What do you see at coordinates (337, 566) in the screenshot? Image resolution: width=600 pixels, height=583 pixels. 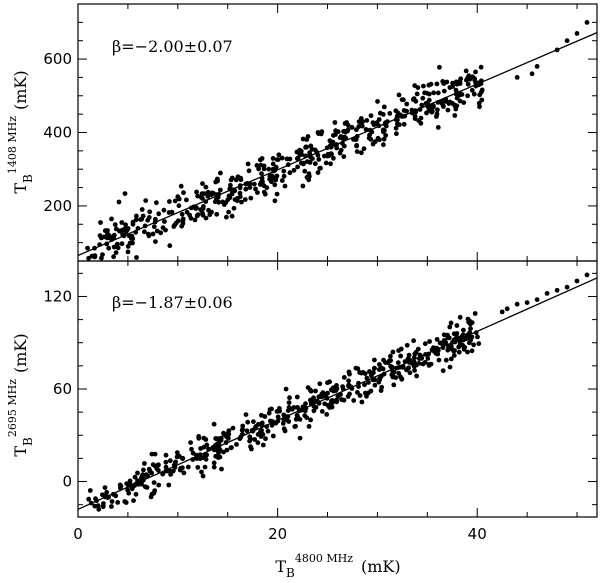 I see `svg-text:TB4800 MHz(mK): TB4800 MHz (mK)` at bounding box center [337, 566].